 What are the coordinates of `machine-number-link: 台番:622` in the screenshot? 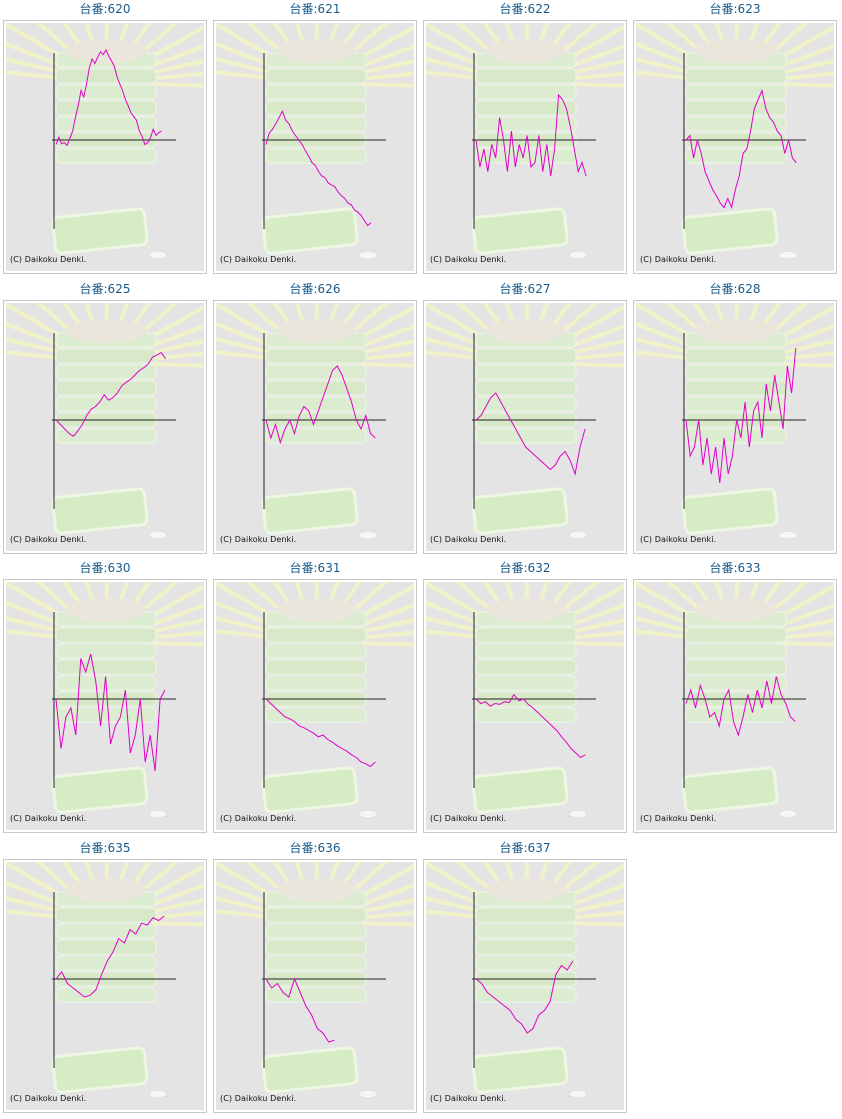 It's located at (525, 9).